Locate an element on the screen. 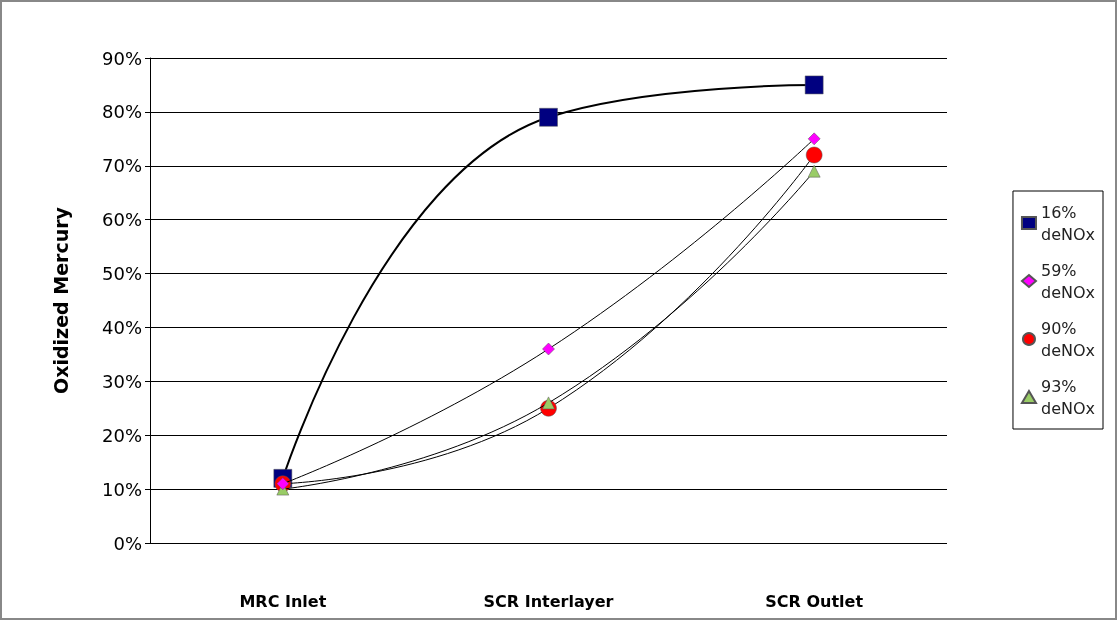 The height and width of the screenshot is (620, 1117). x-tick-label: SCR Interlayer is located at coordinates (548, 601).